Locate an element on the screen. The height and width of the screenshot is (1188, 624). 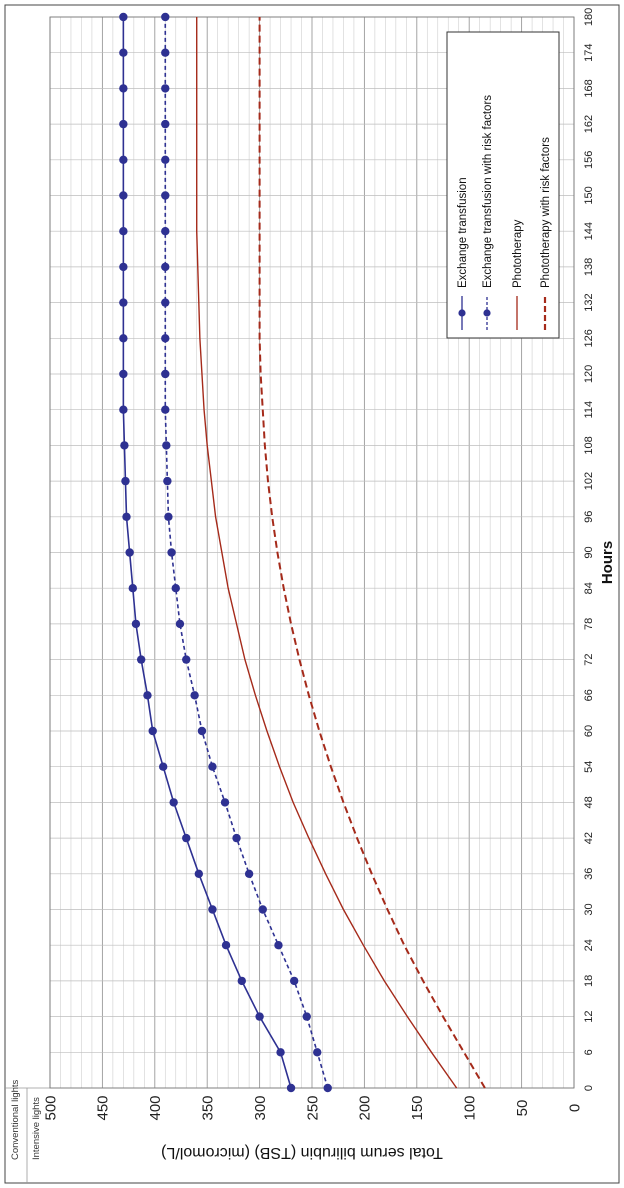
x-tick-label: 48 is located at coordinates (589, 802).